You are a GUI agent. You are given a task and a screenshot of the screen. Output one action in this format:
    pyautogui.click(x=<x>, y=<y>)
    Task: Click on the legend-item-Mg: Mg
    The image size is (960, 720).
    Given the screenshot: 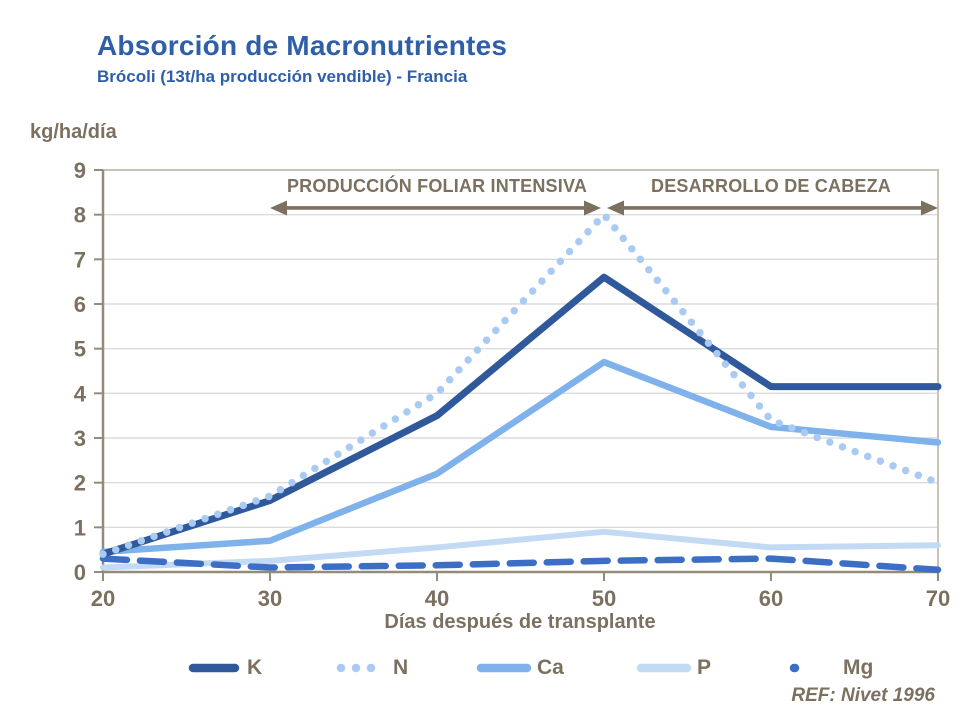 What is the action you would take?
    pyautogui.click(x=827, y=668)
    